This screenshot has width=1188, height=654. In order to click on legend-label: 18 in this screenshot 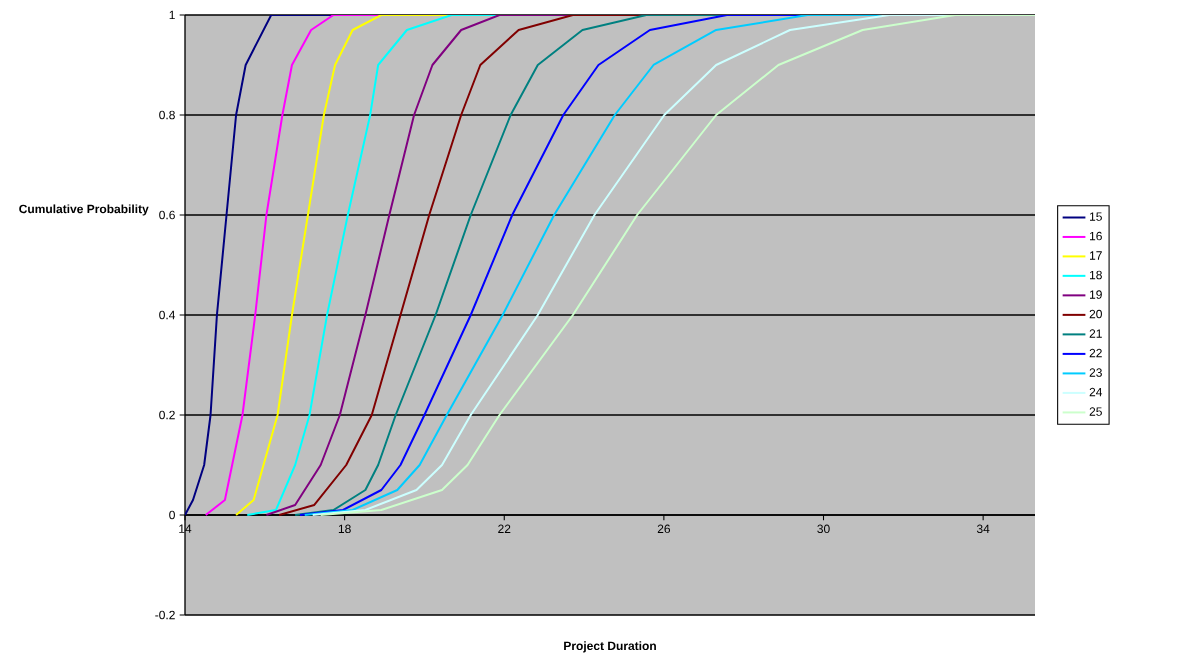, I will do `click(1095, 275)`.